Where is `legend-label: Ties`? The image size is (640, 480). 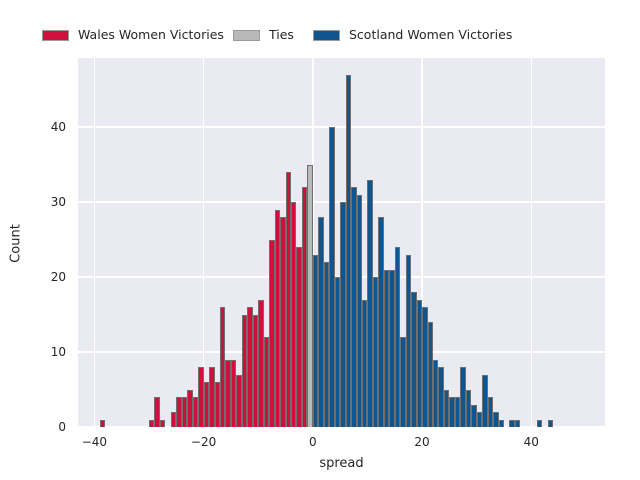 legend-label: Ties is located at coordinates (281, 34).